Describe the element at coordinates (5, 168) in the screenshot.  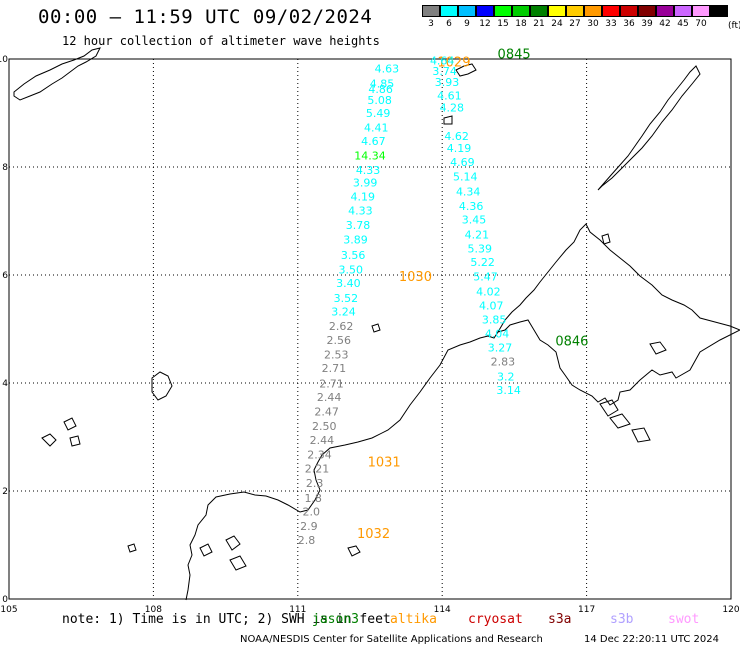
I see `y-tick-label: 8` at that location.